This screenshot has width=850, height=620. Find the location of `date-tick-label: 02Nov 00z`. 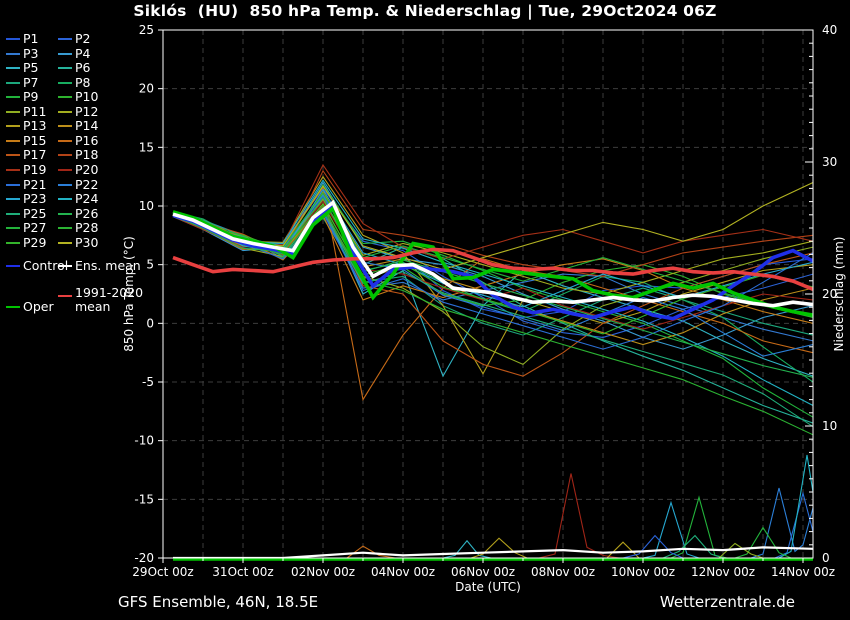

date-tick-label: 02Nov 00z is located at coordinates (323, 572).